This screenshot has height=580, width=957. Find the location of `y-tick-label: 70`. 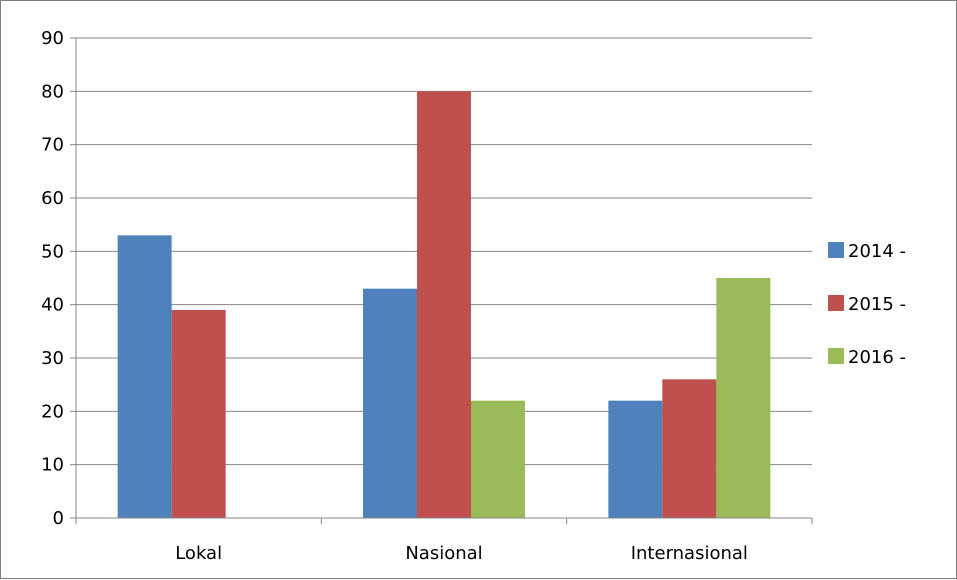

y-tick-label: 70 is located at coordinates (52, 145).